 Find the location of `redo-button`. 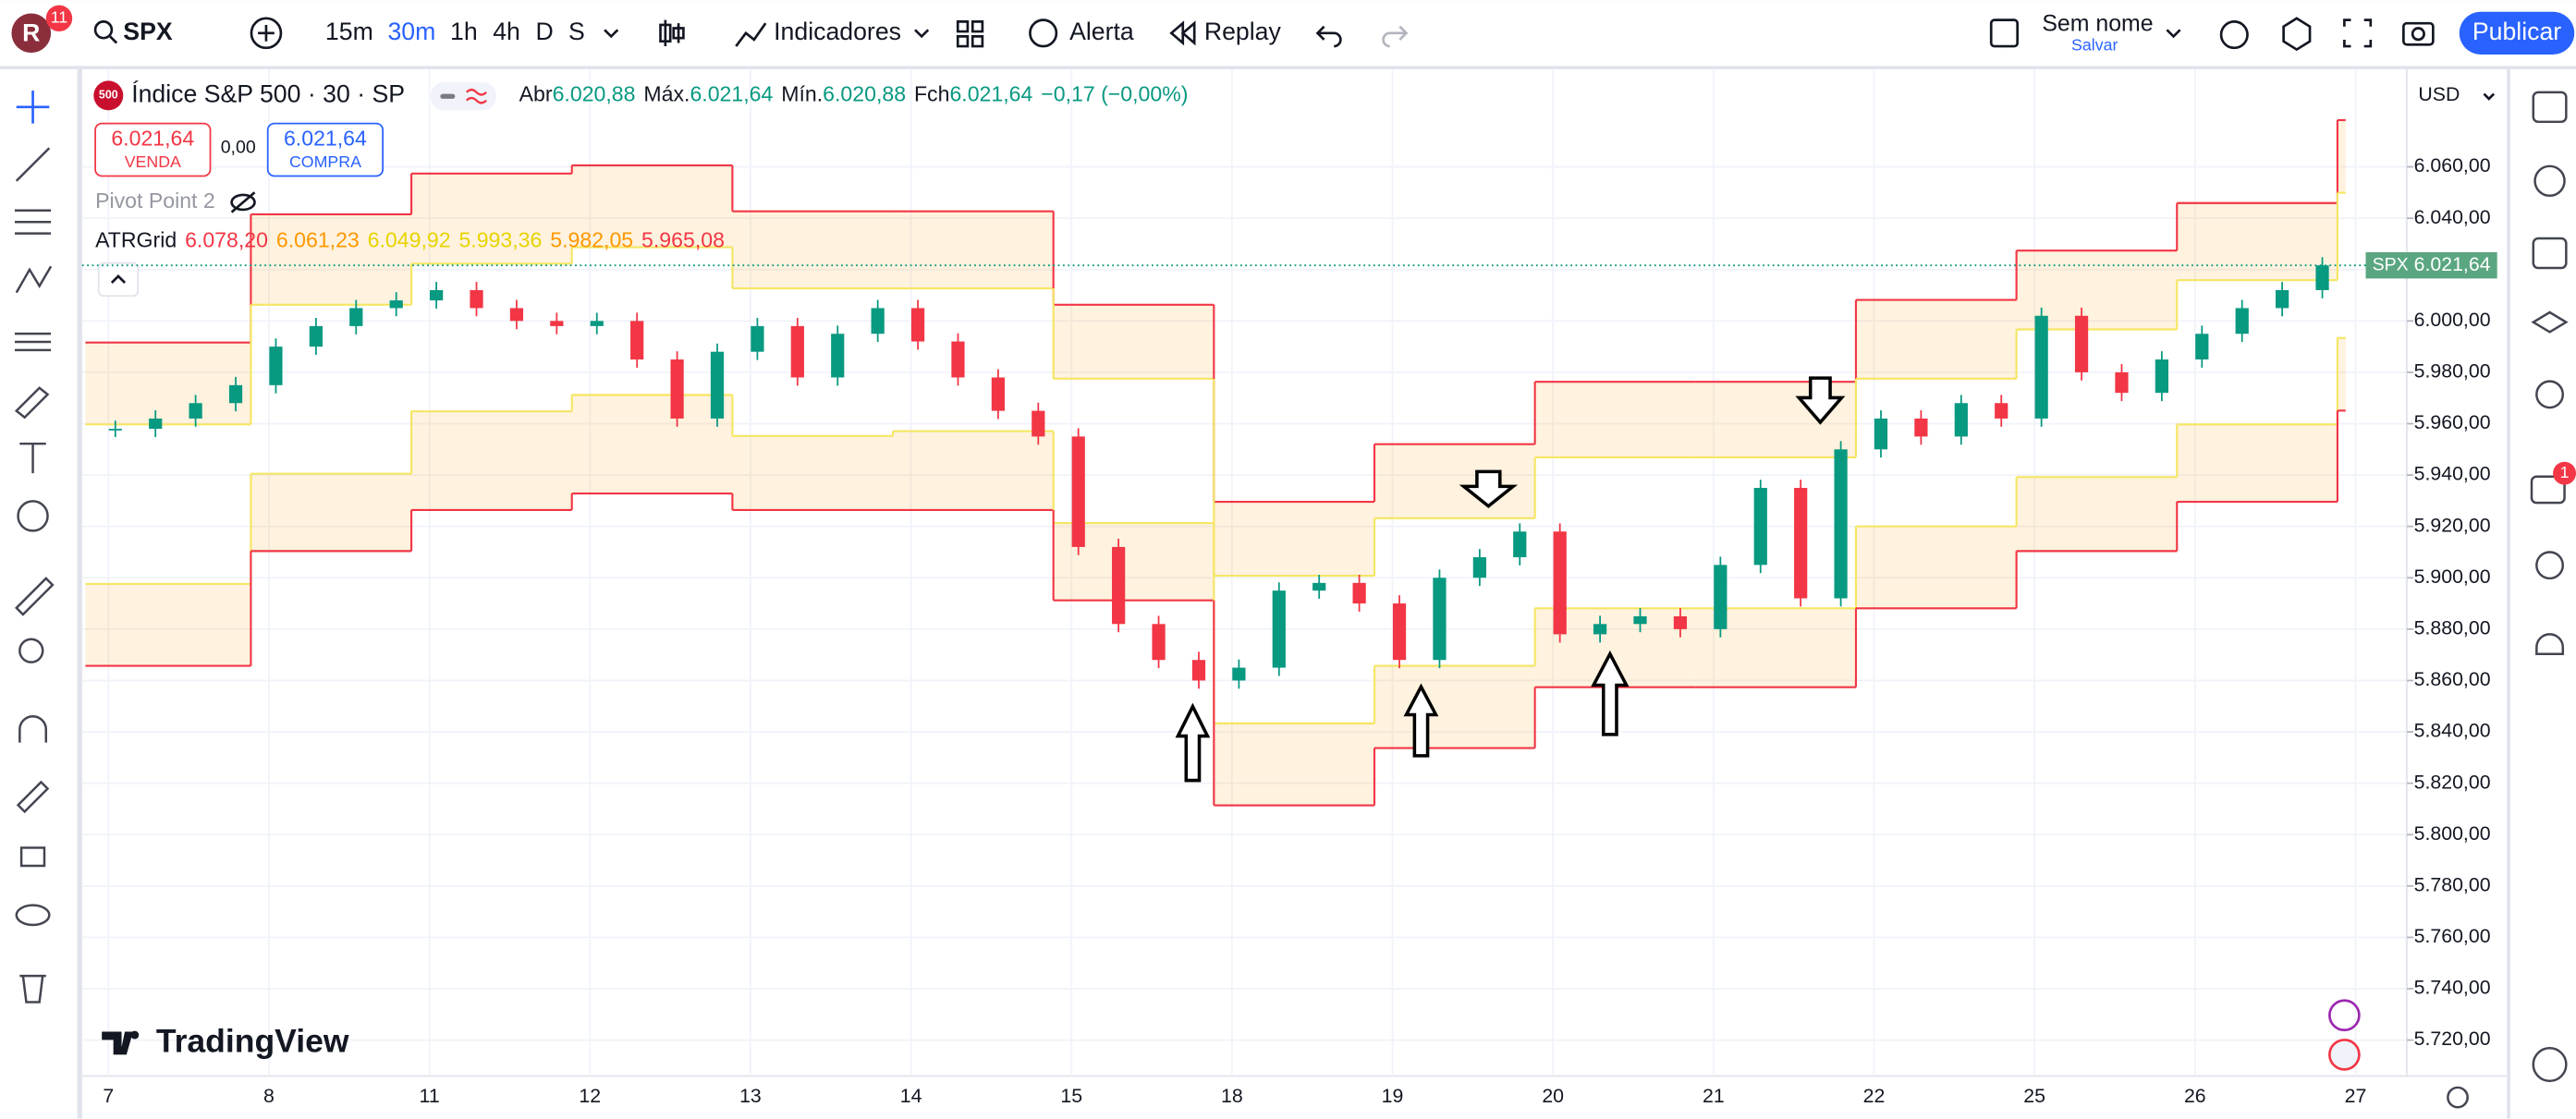

redo-button is located at coordinates (1395, 36).